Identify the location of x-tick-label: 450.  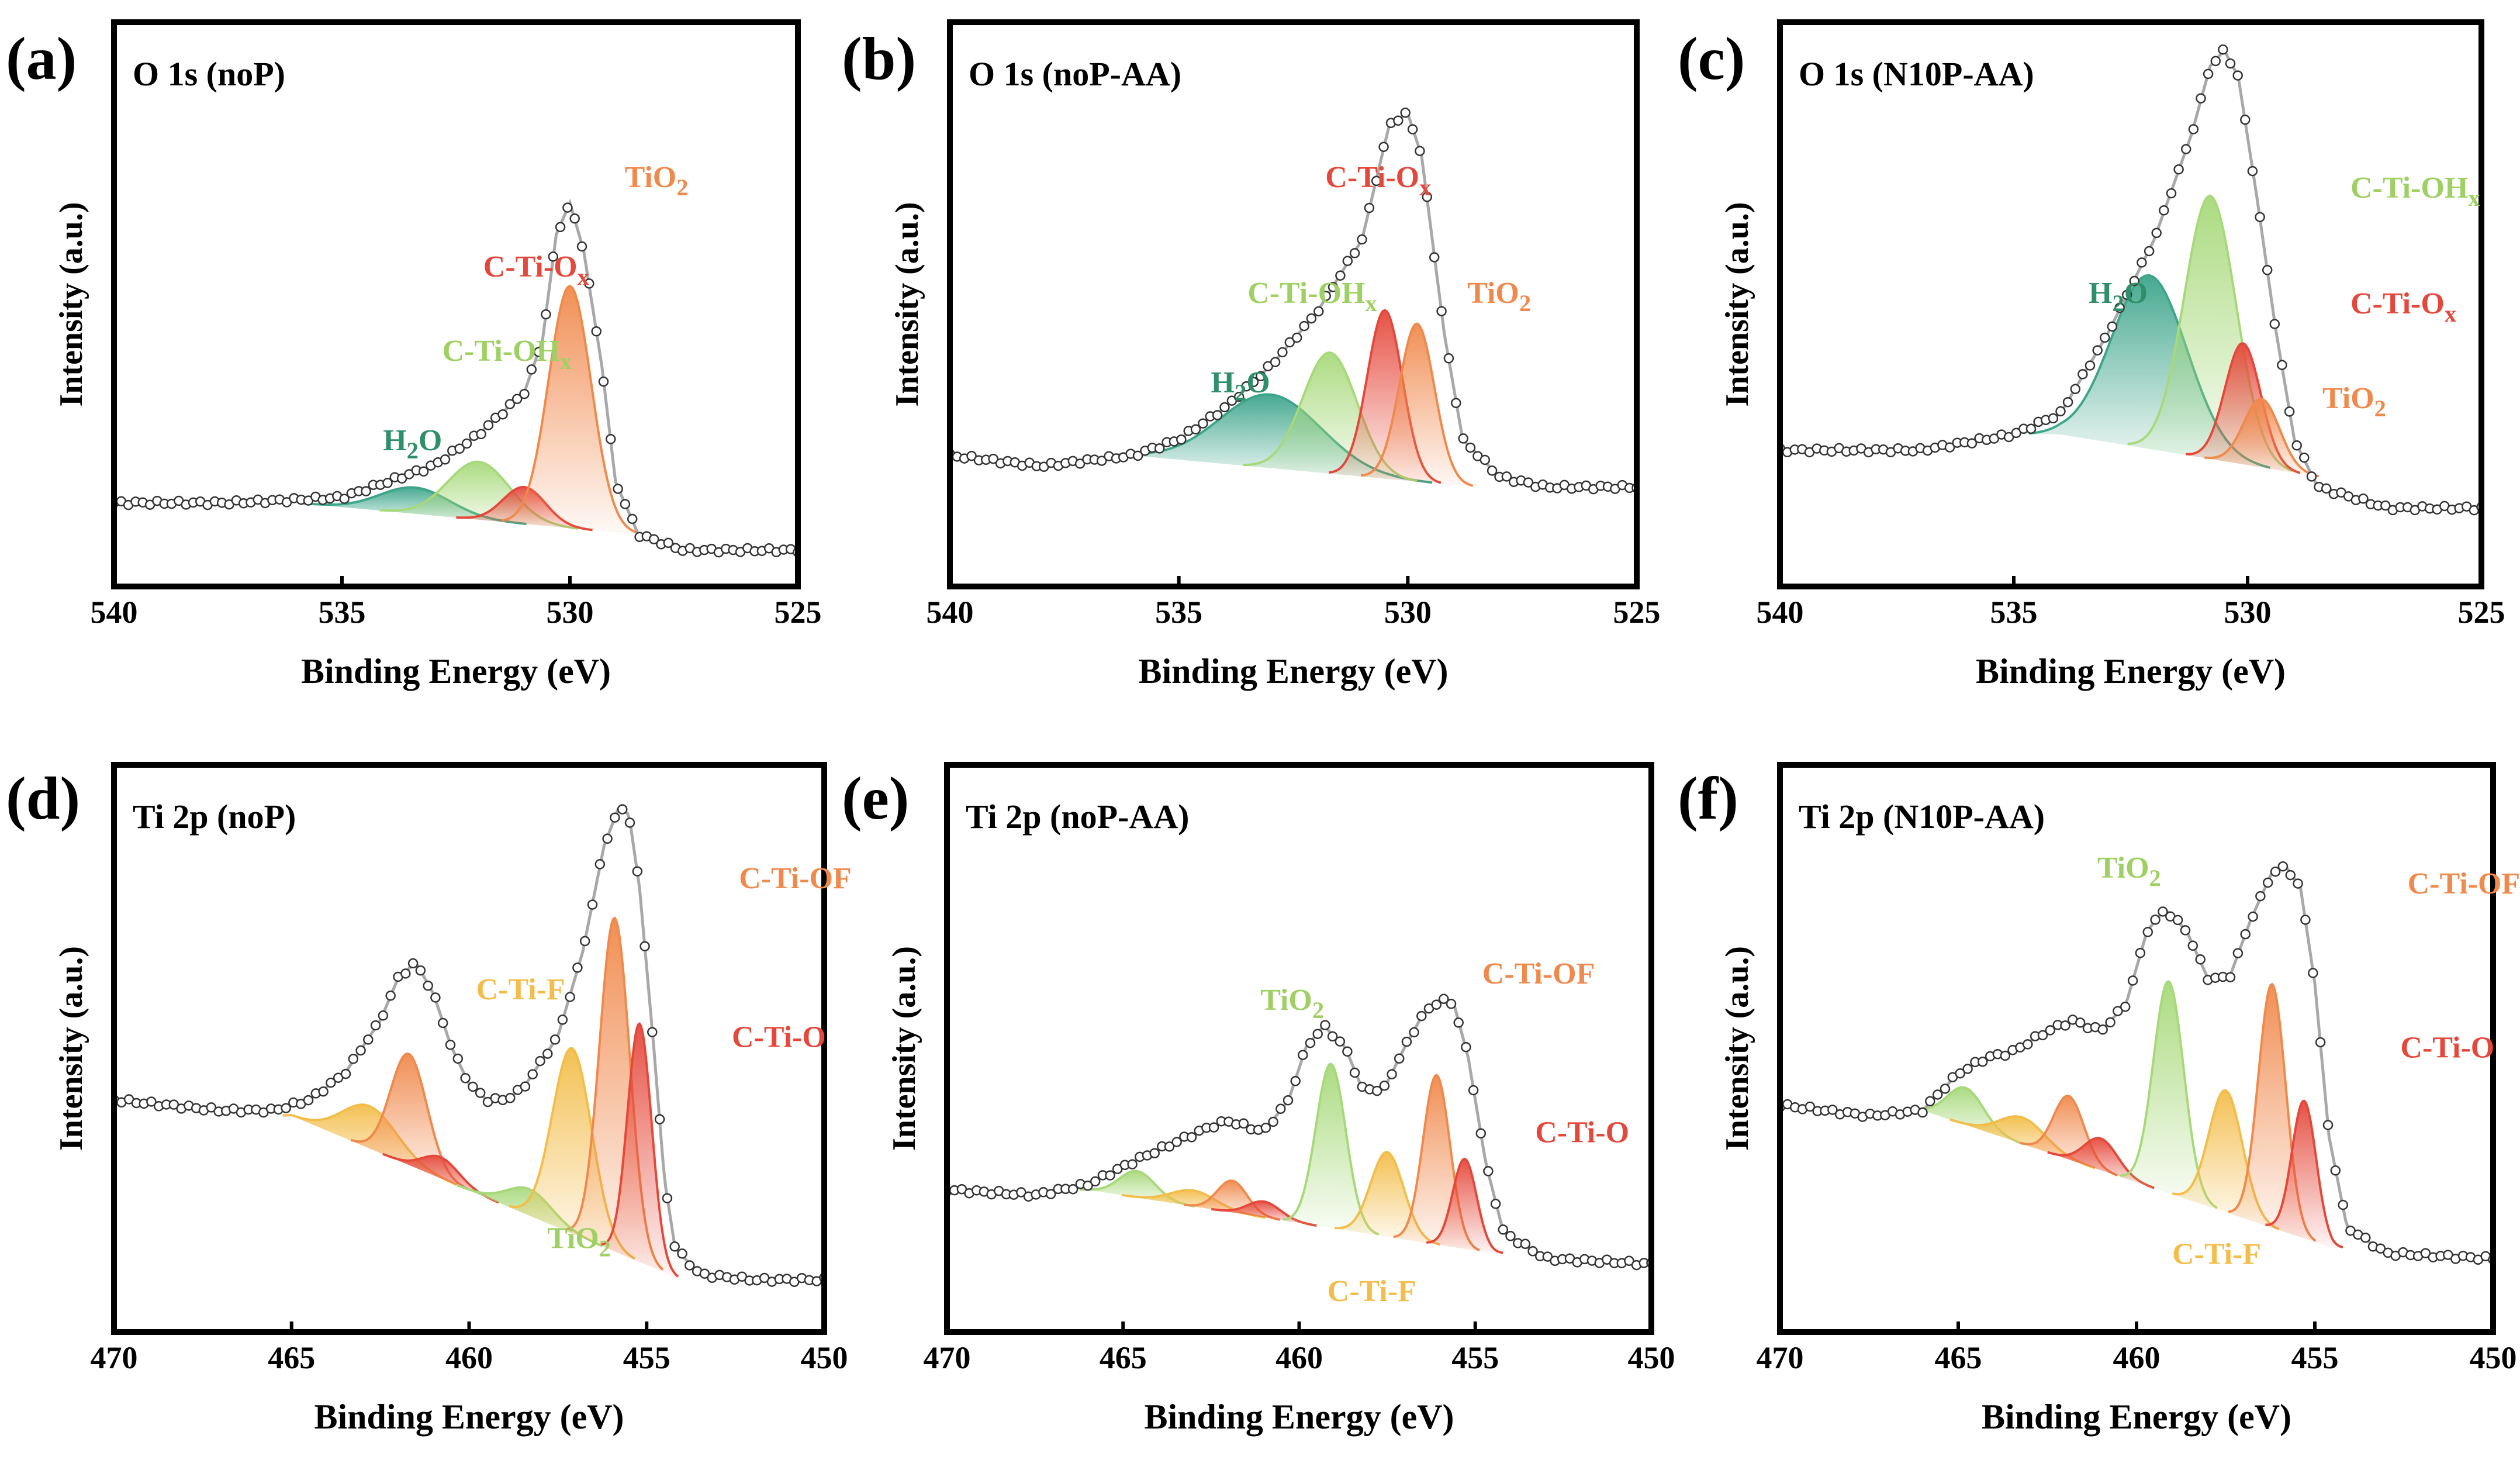
(1651, 1357).